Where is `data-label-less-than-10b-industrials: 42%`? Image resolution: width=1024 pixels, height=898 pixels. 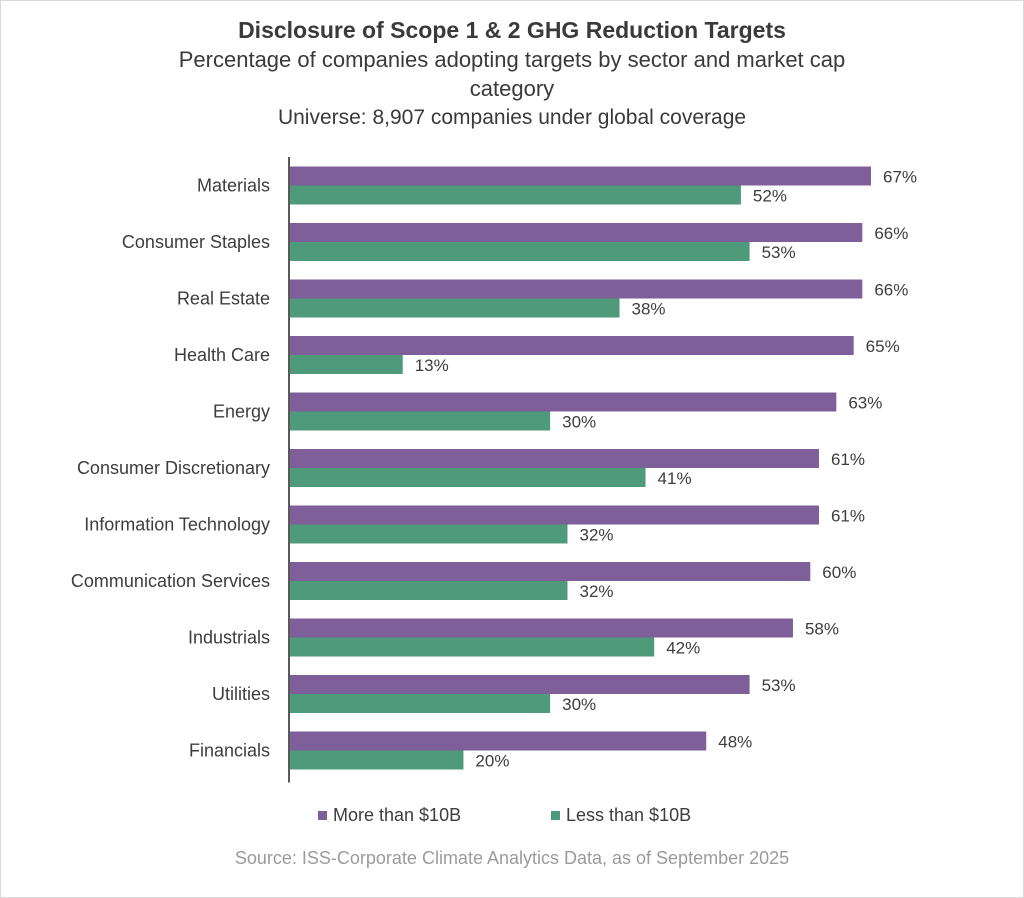
data-label-less-than-10b-industrials: 42% is located at coordinates (683, 648).